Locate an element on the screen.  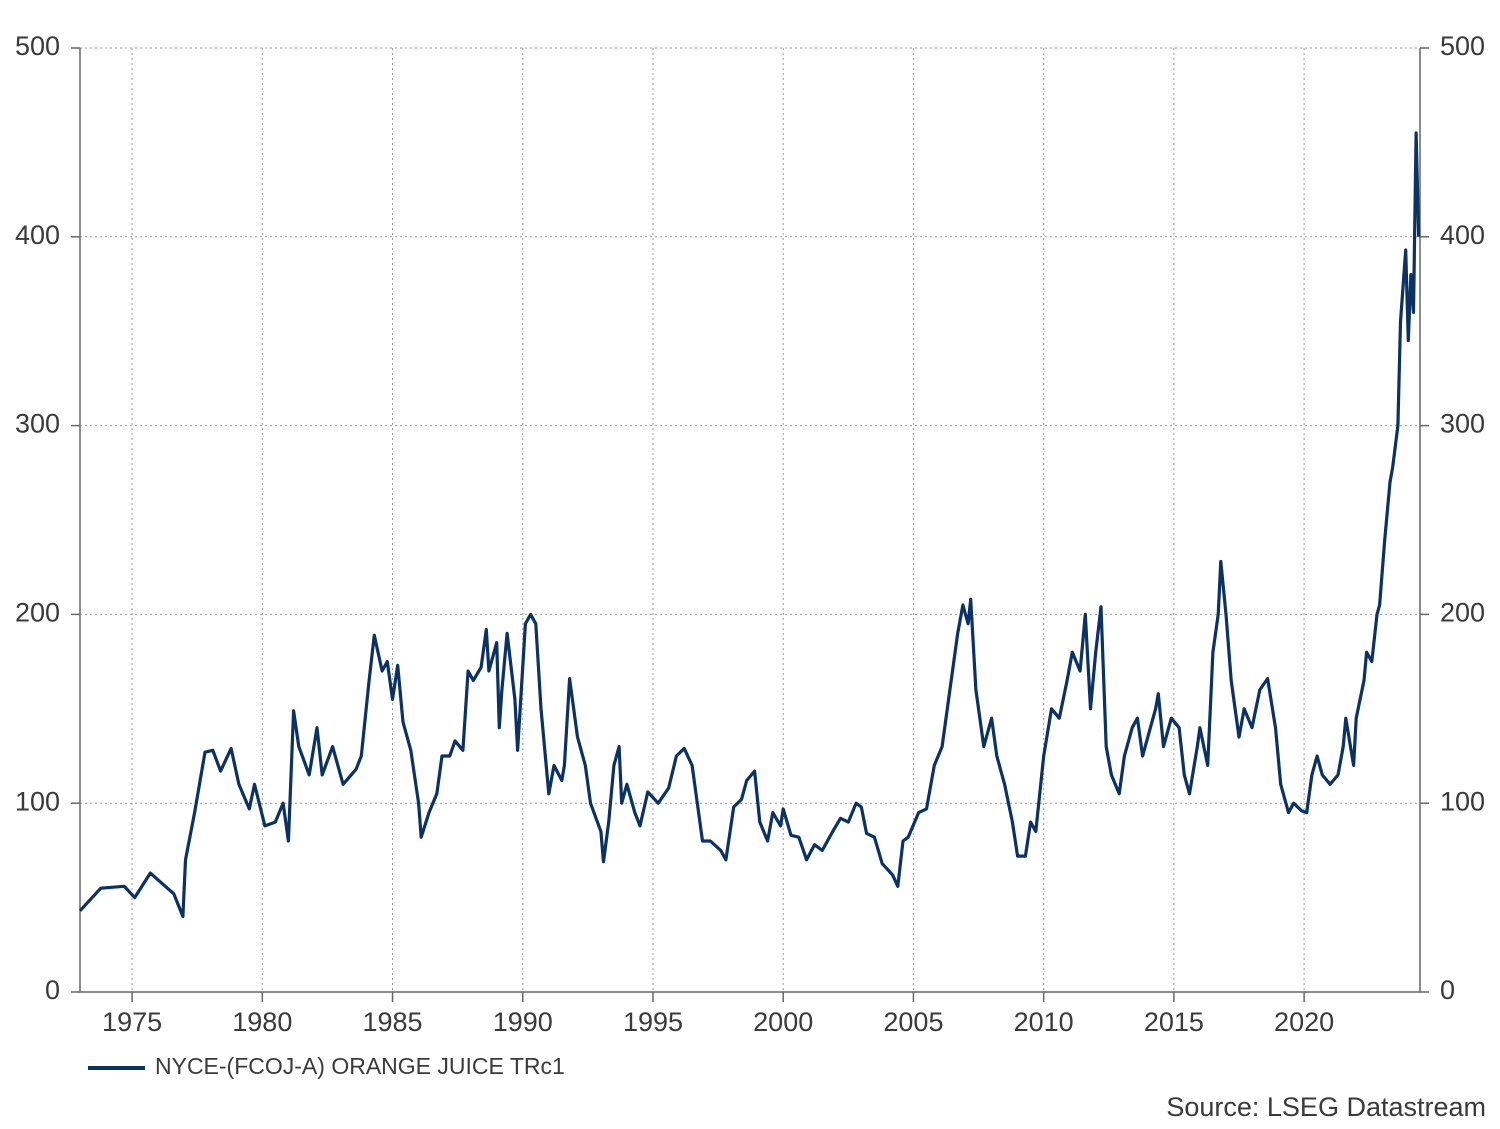
source-note: Source: LSEG Datastream is located at coordinates (1326, 1107).